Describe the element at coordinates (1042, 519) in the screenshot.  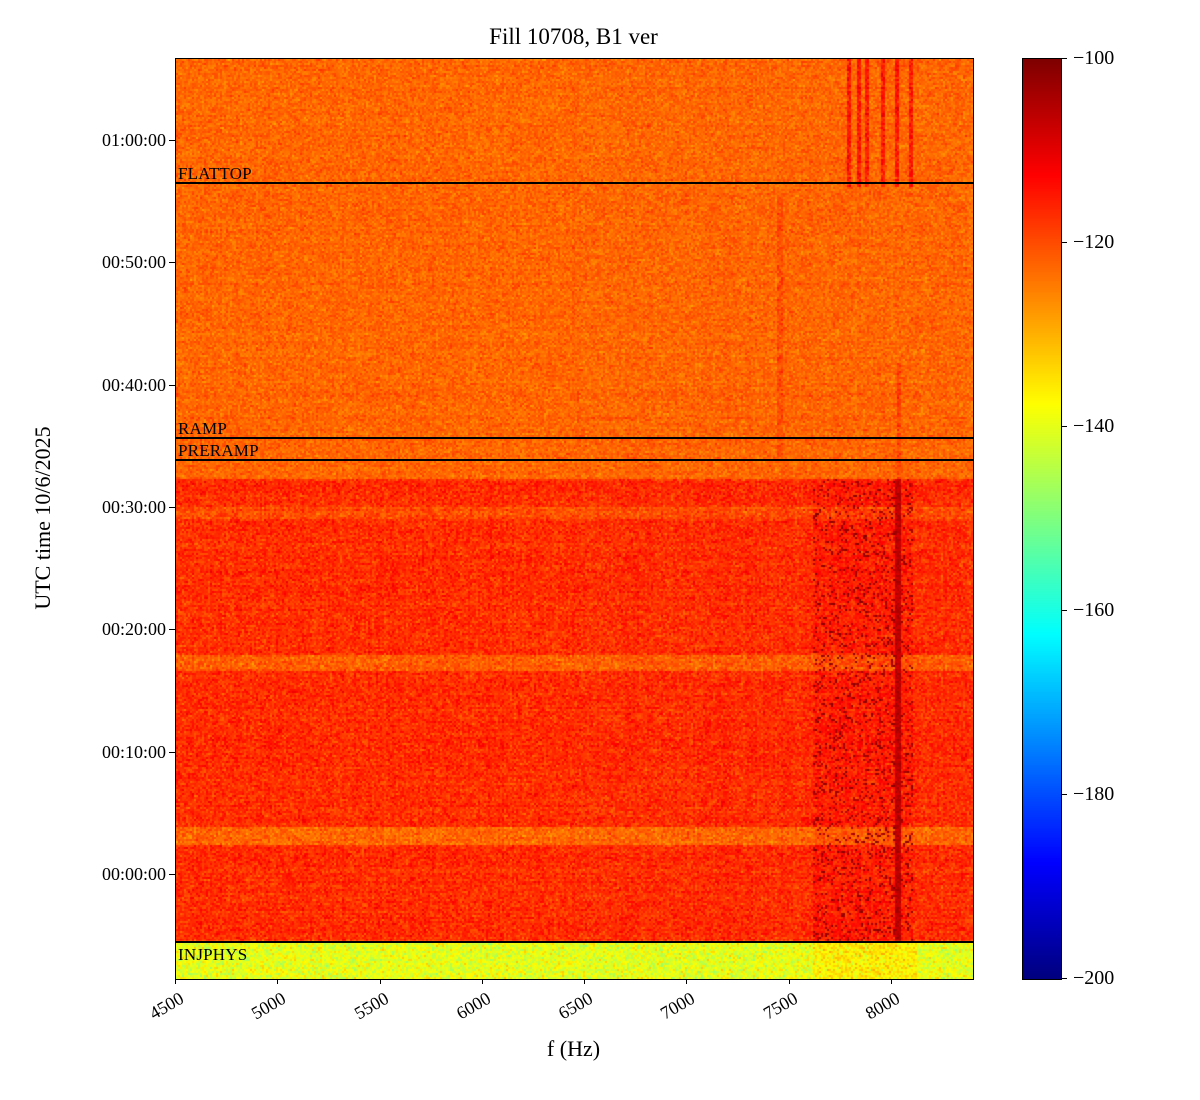
I see `colorbar-canvas` at that location.